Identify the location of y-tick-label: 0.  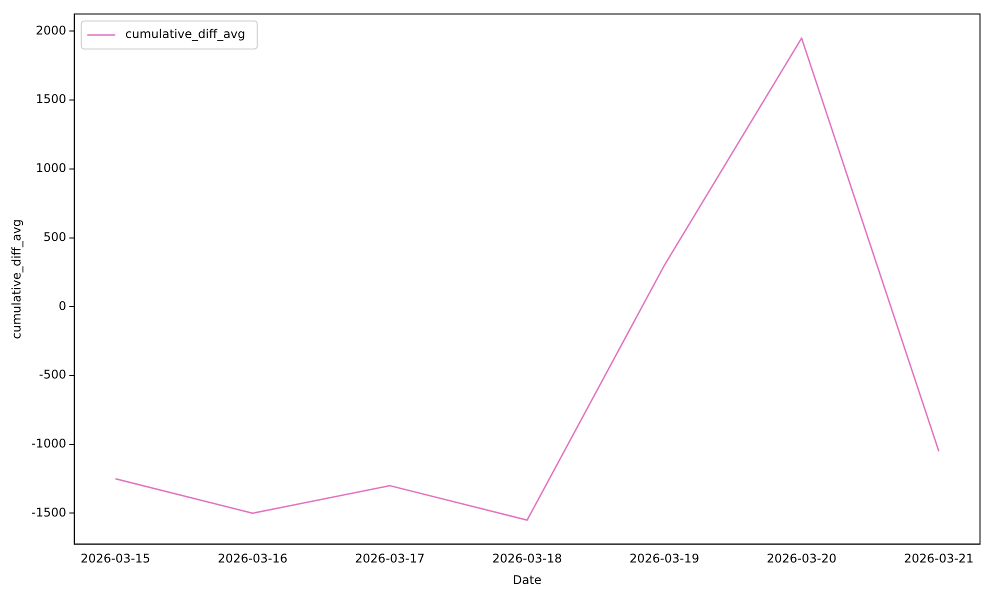
(62, 305).